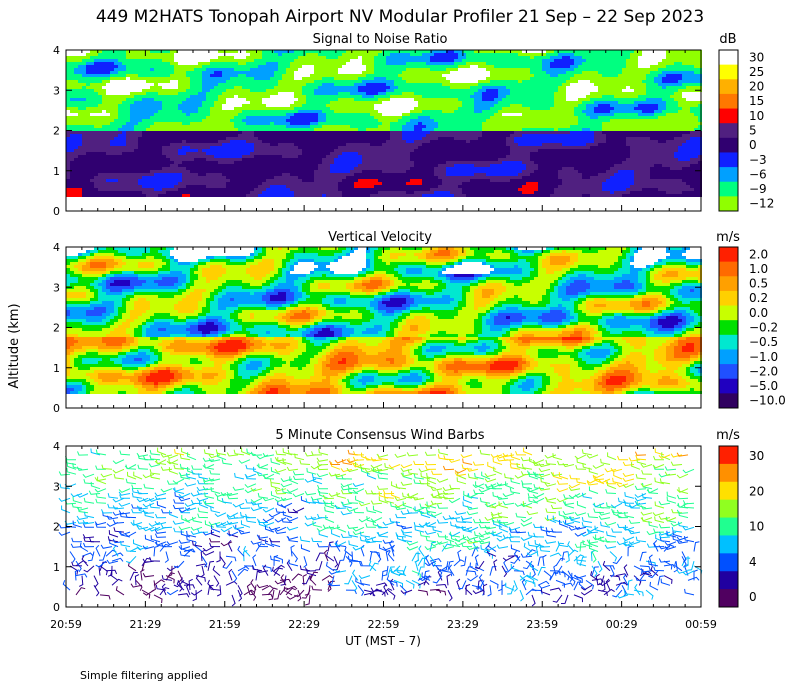 The height and width of the screenshot is (700, 800). Describe the element at coordinates (56, 50) in the screenshot. I see `y-tick-label: 4` at that location.